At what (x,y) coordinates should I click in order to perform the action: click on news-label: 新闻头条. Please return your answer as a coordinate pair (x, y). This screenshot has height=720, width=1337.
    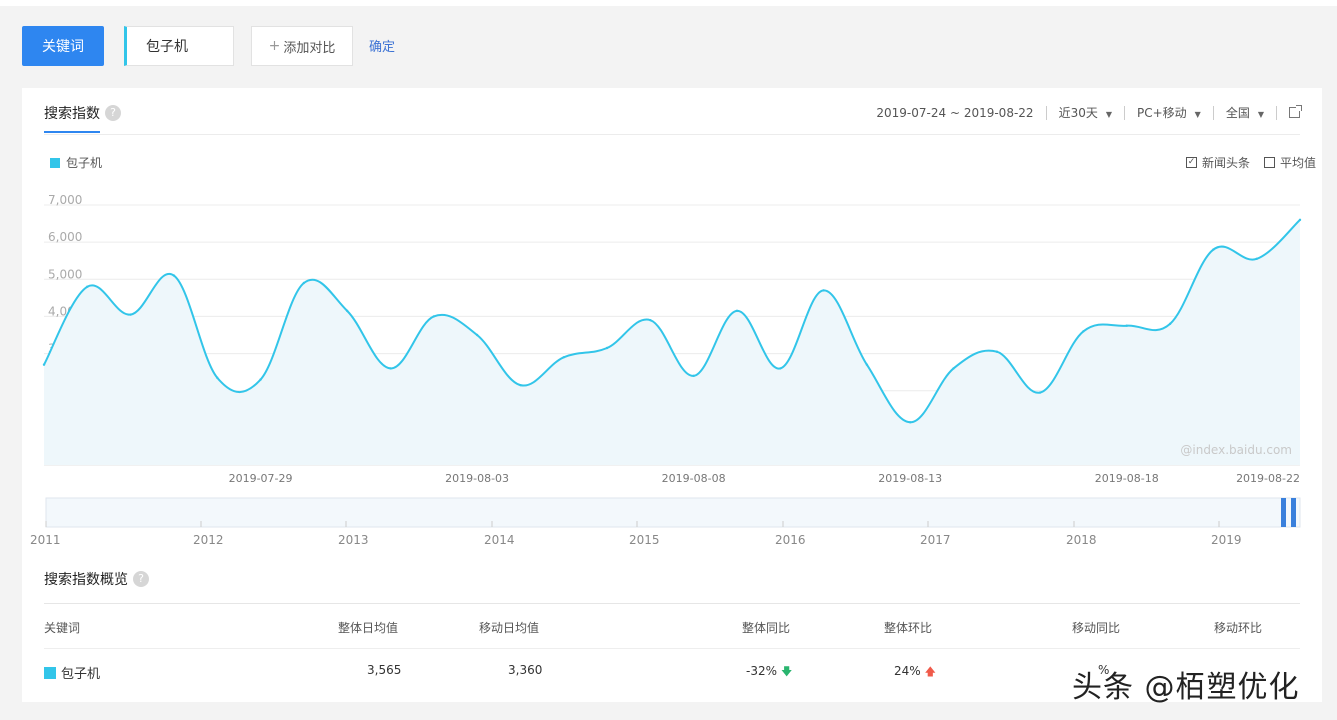
    Looking at the image, I should click on (1225, 163).